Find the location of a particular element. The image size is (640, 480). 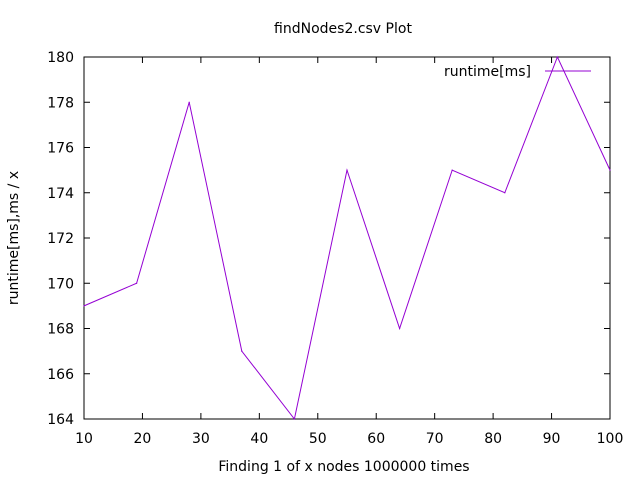

x-tick-label: 90 is located at coordinates (552, 439).